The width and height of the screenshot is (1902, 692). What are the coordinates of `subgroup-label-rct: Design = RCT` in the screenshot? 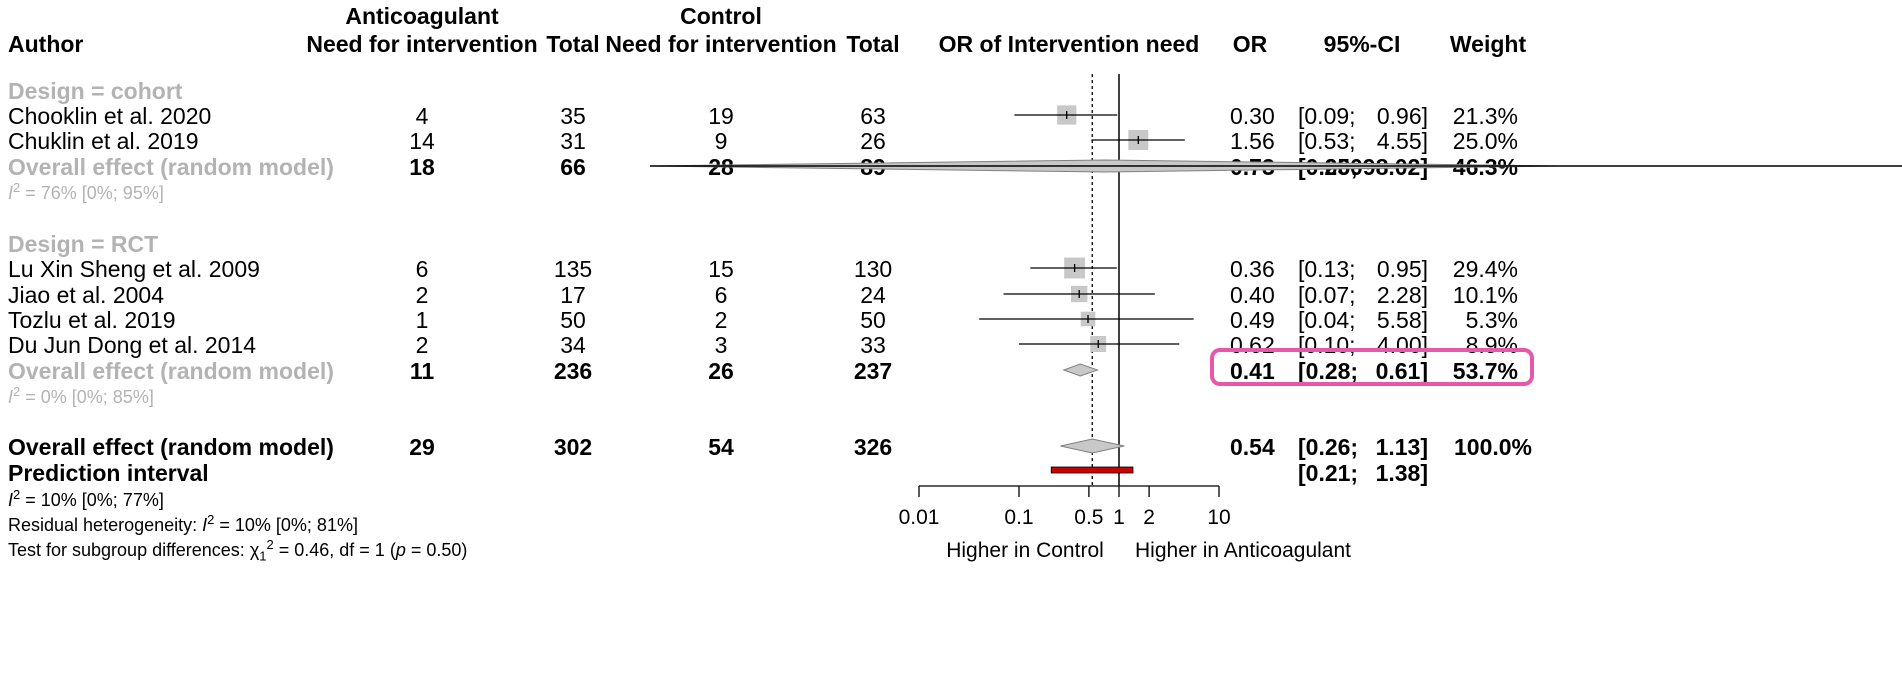 It's located at (83, 244).